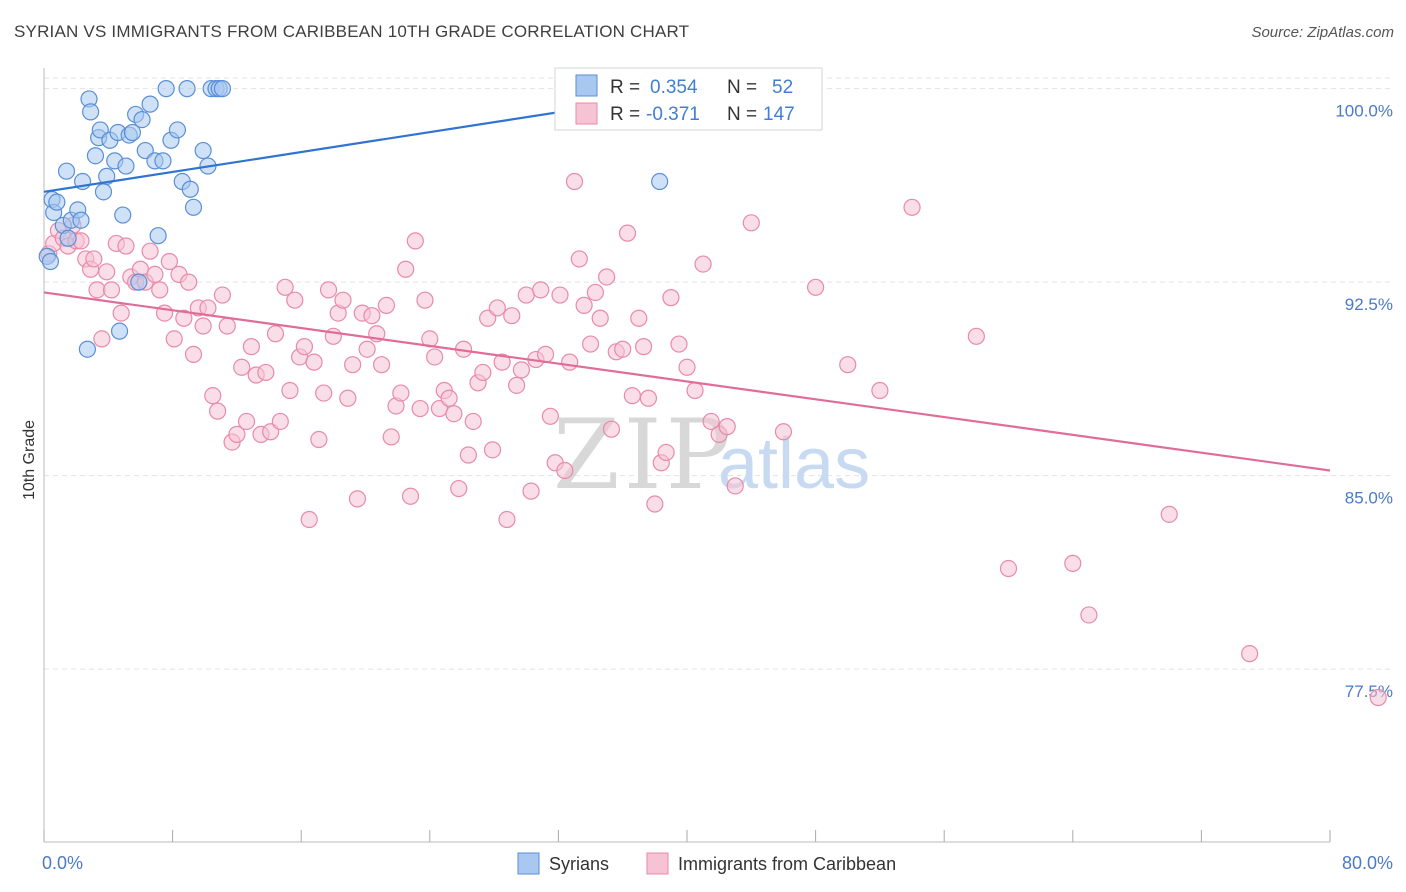  Describe the element at coordinates (1364, 111) in the screenshot. I see `y-tick-label: 100.0%` at that location.